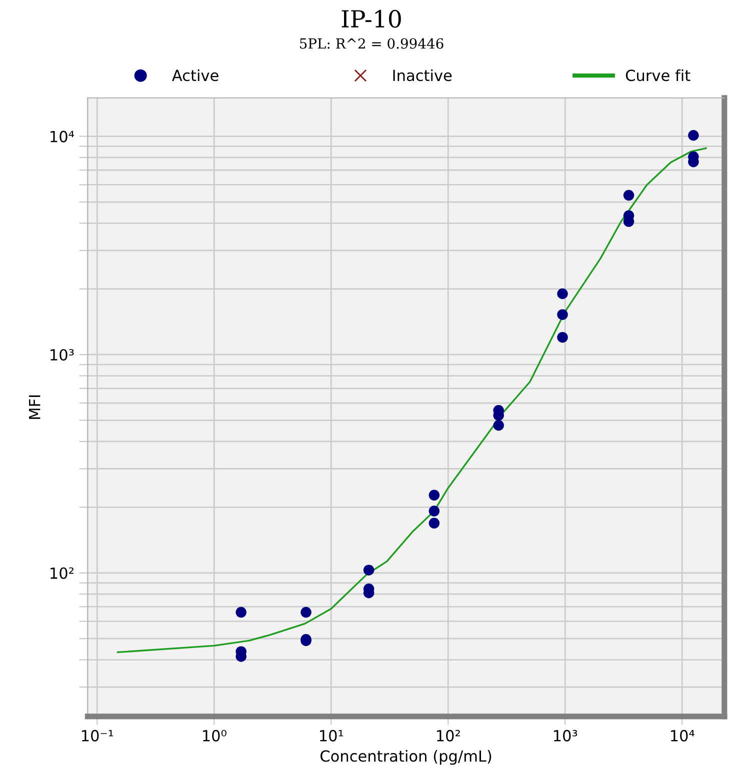 This screenshot has width=743, height=783. I want to click on y-axis-title: MFI, so click(34, 407).